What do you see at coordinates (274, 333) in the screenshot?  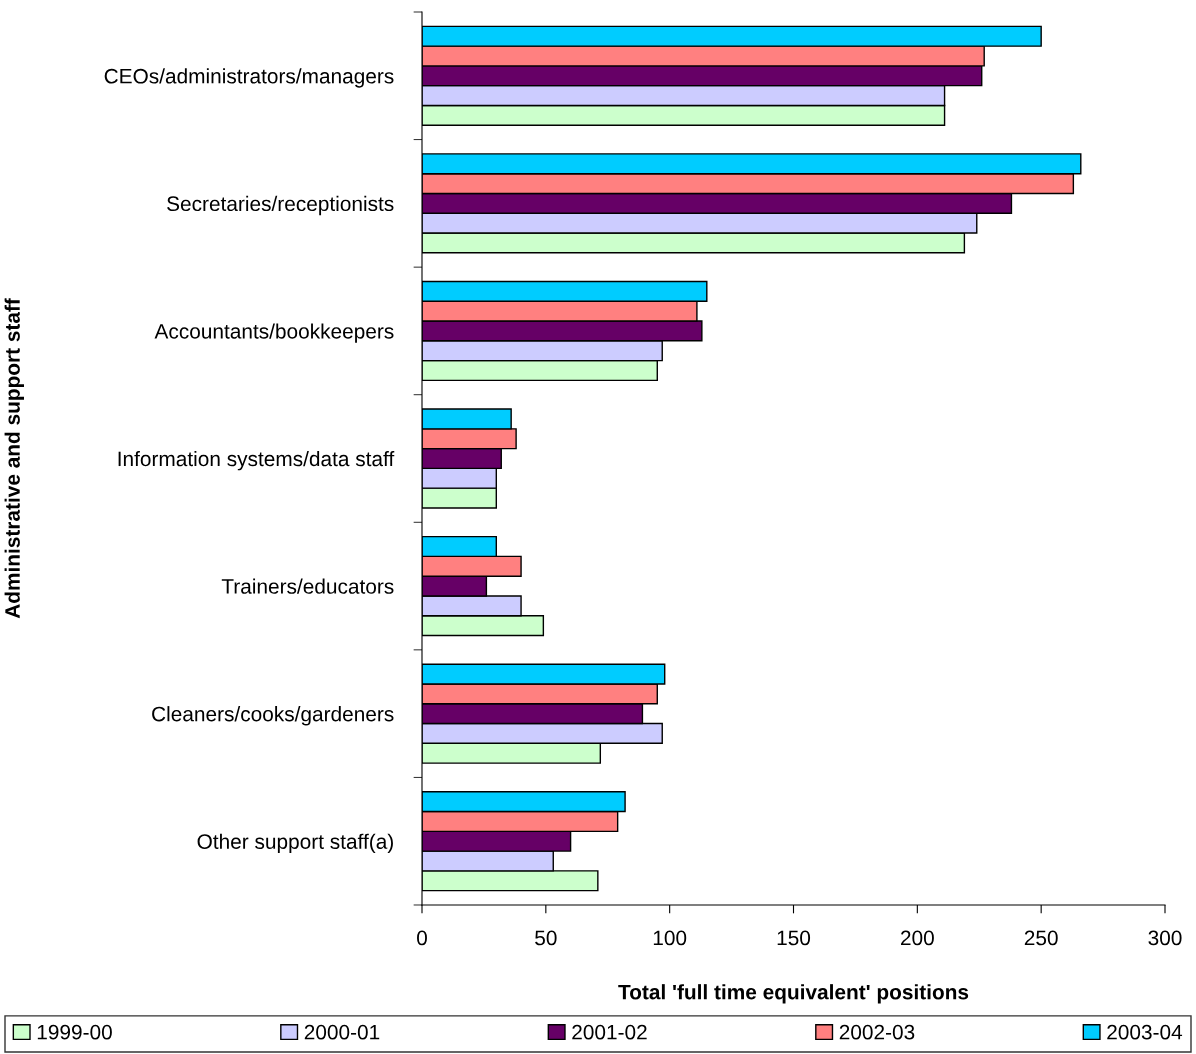 I see `y-tick-label: Accountants/bookkeepers` at bounding box center [274, 333].